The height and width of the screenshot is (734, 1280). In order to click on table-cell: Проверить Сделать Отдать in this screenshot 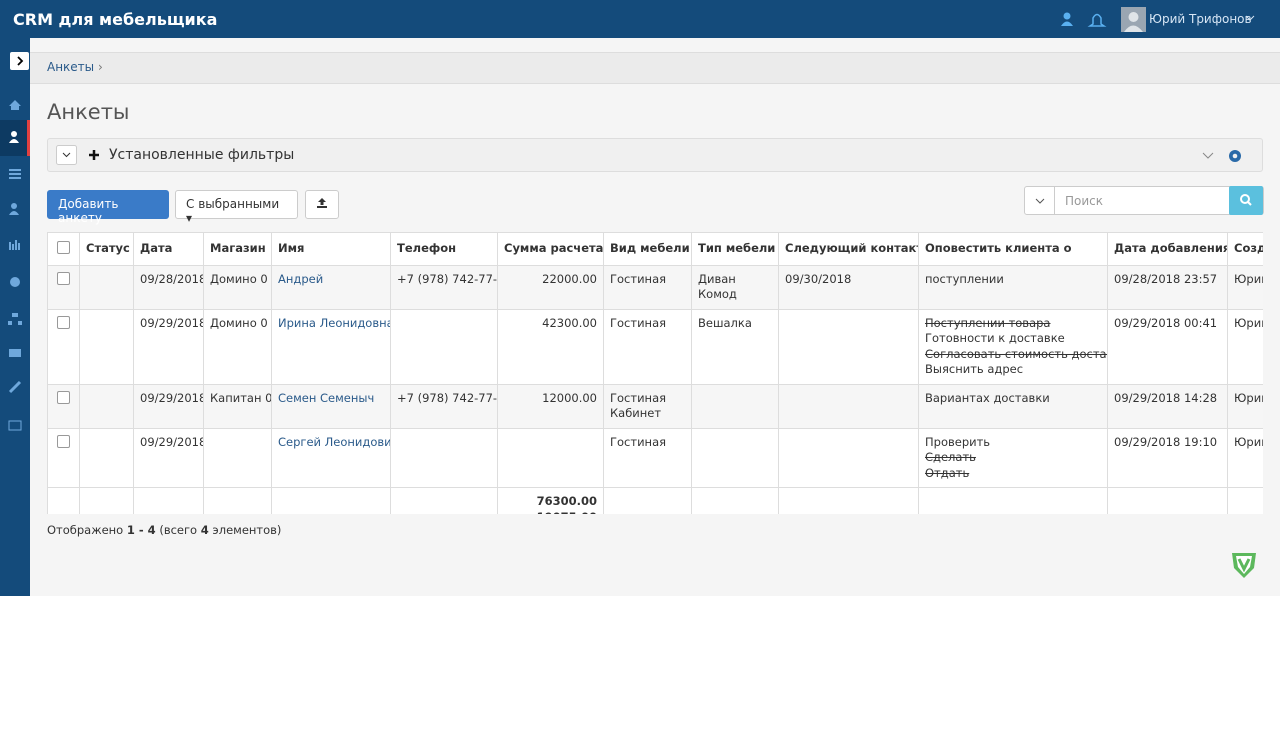, I will do `click(1013, 457)`.